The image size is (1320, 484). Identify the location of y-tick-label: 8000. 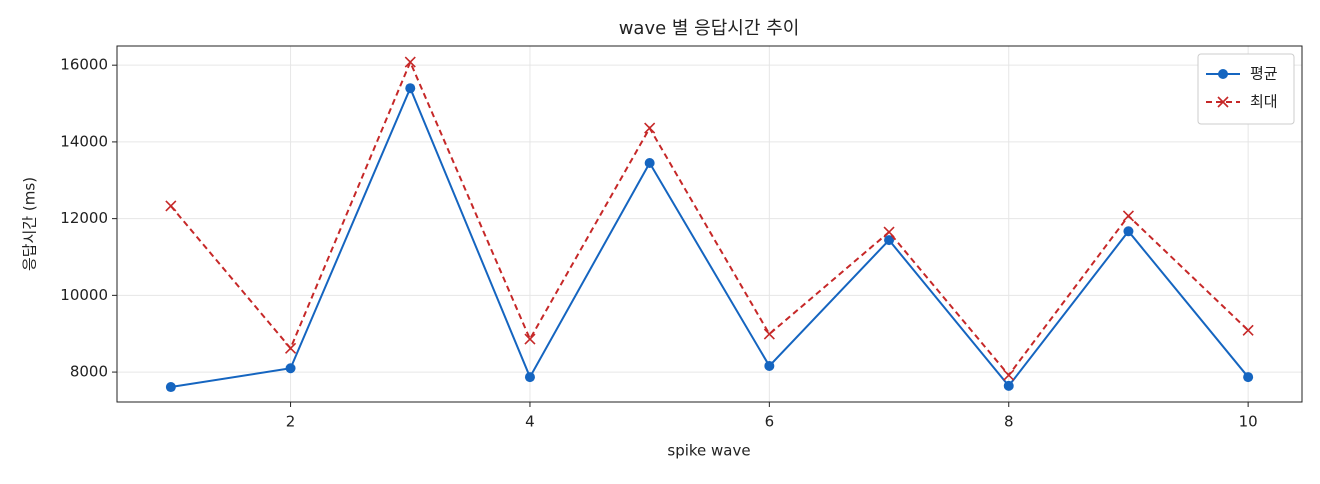
(89, 372).